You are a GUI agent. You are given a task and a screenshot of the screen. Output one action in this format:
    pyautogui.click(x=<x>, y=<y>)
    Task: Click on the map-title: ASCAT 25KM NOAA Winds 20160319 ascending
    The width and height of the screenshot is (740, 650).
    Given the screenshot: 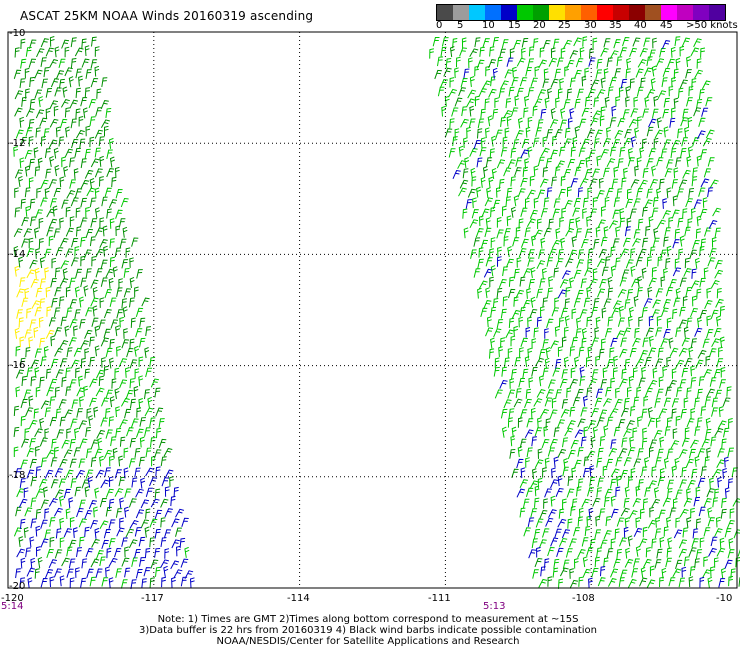 What is the action you would take?
    pyautogui.click(x=167, y=16)
    